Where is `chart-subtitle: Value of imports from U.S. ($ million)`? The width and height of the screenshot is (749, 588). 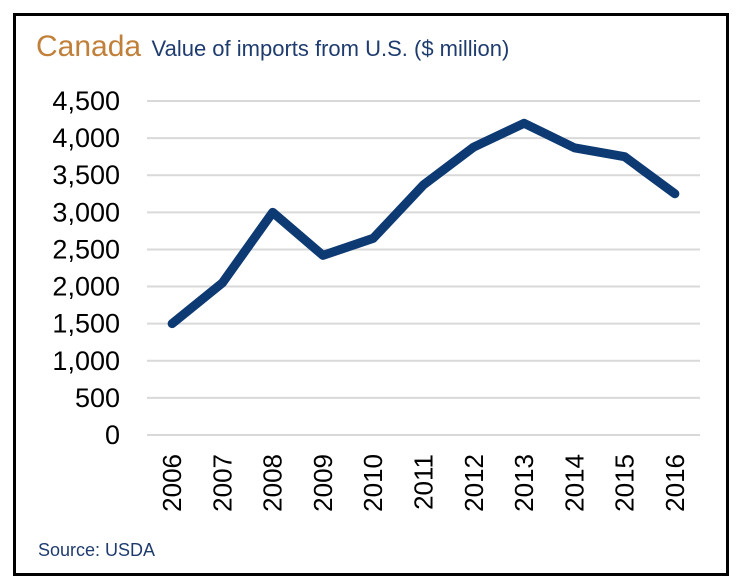 chart-subtitle: Value of imports from U.S. ($ million) is located at coordinates (330, 48).